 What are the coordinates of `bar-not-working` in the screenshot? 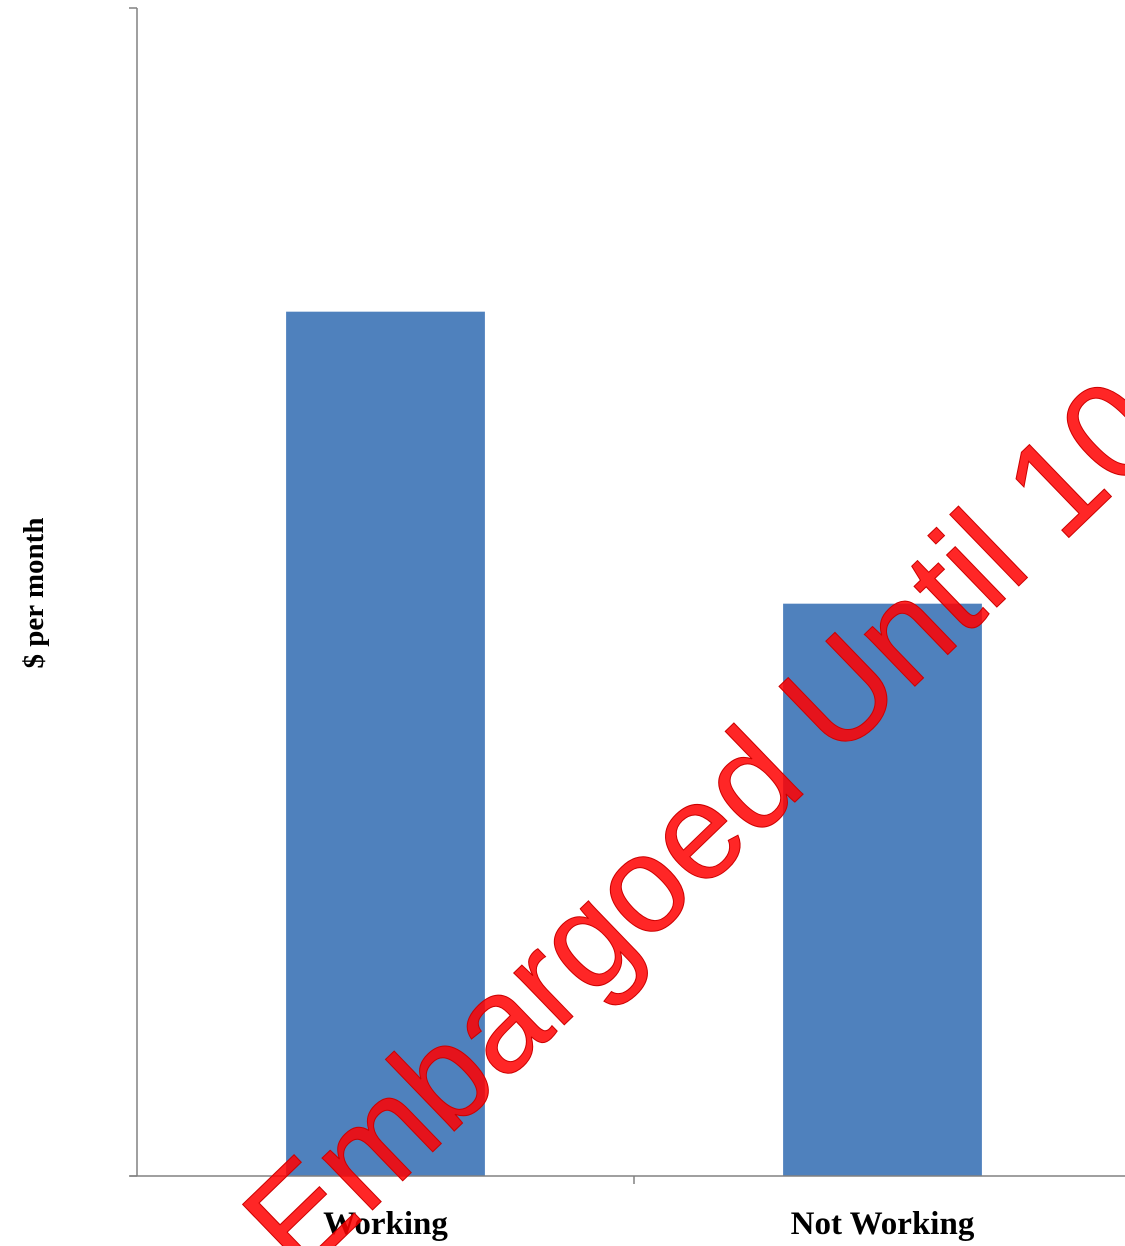 It's located at (882, 889).